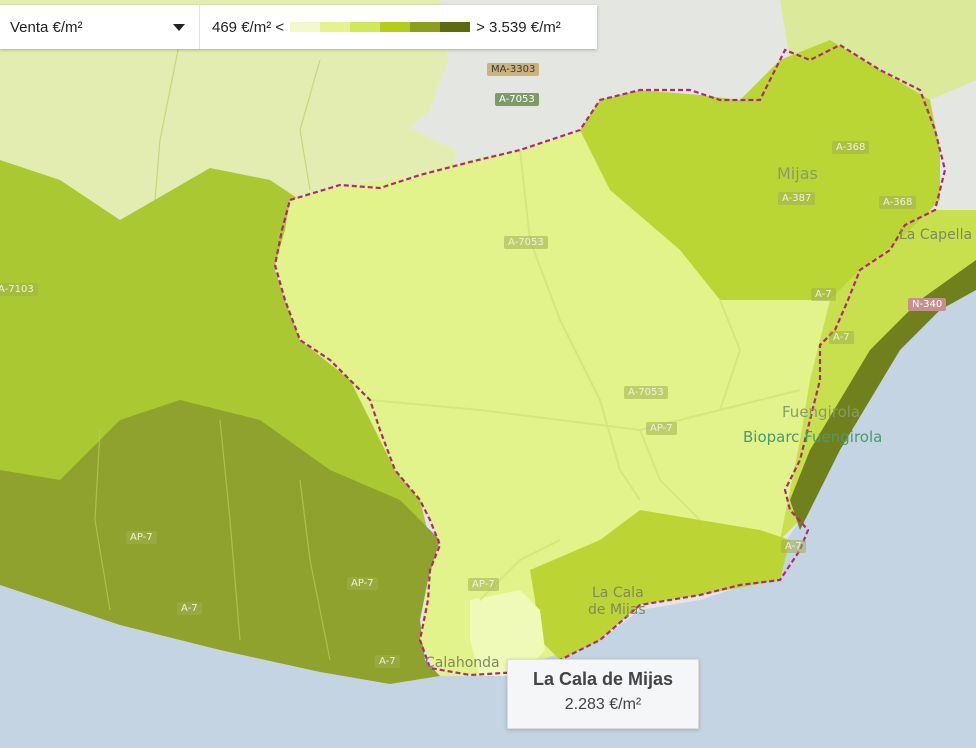 This screenshot has width=976, height=748. Describe the element at coordinates (646, 392) in the screenshot. I see `road-shield-a7053-east: A-7053` at that location.